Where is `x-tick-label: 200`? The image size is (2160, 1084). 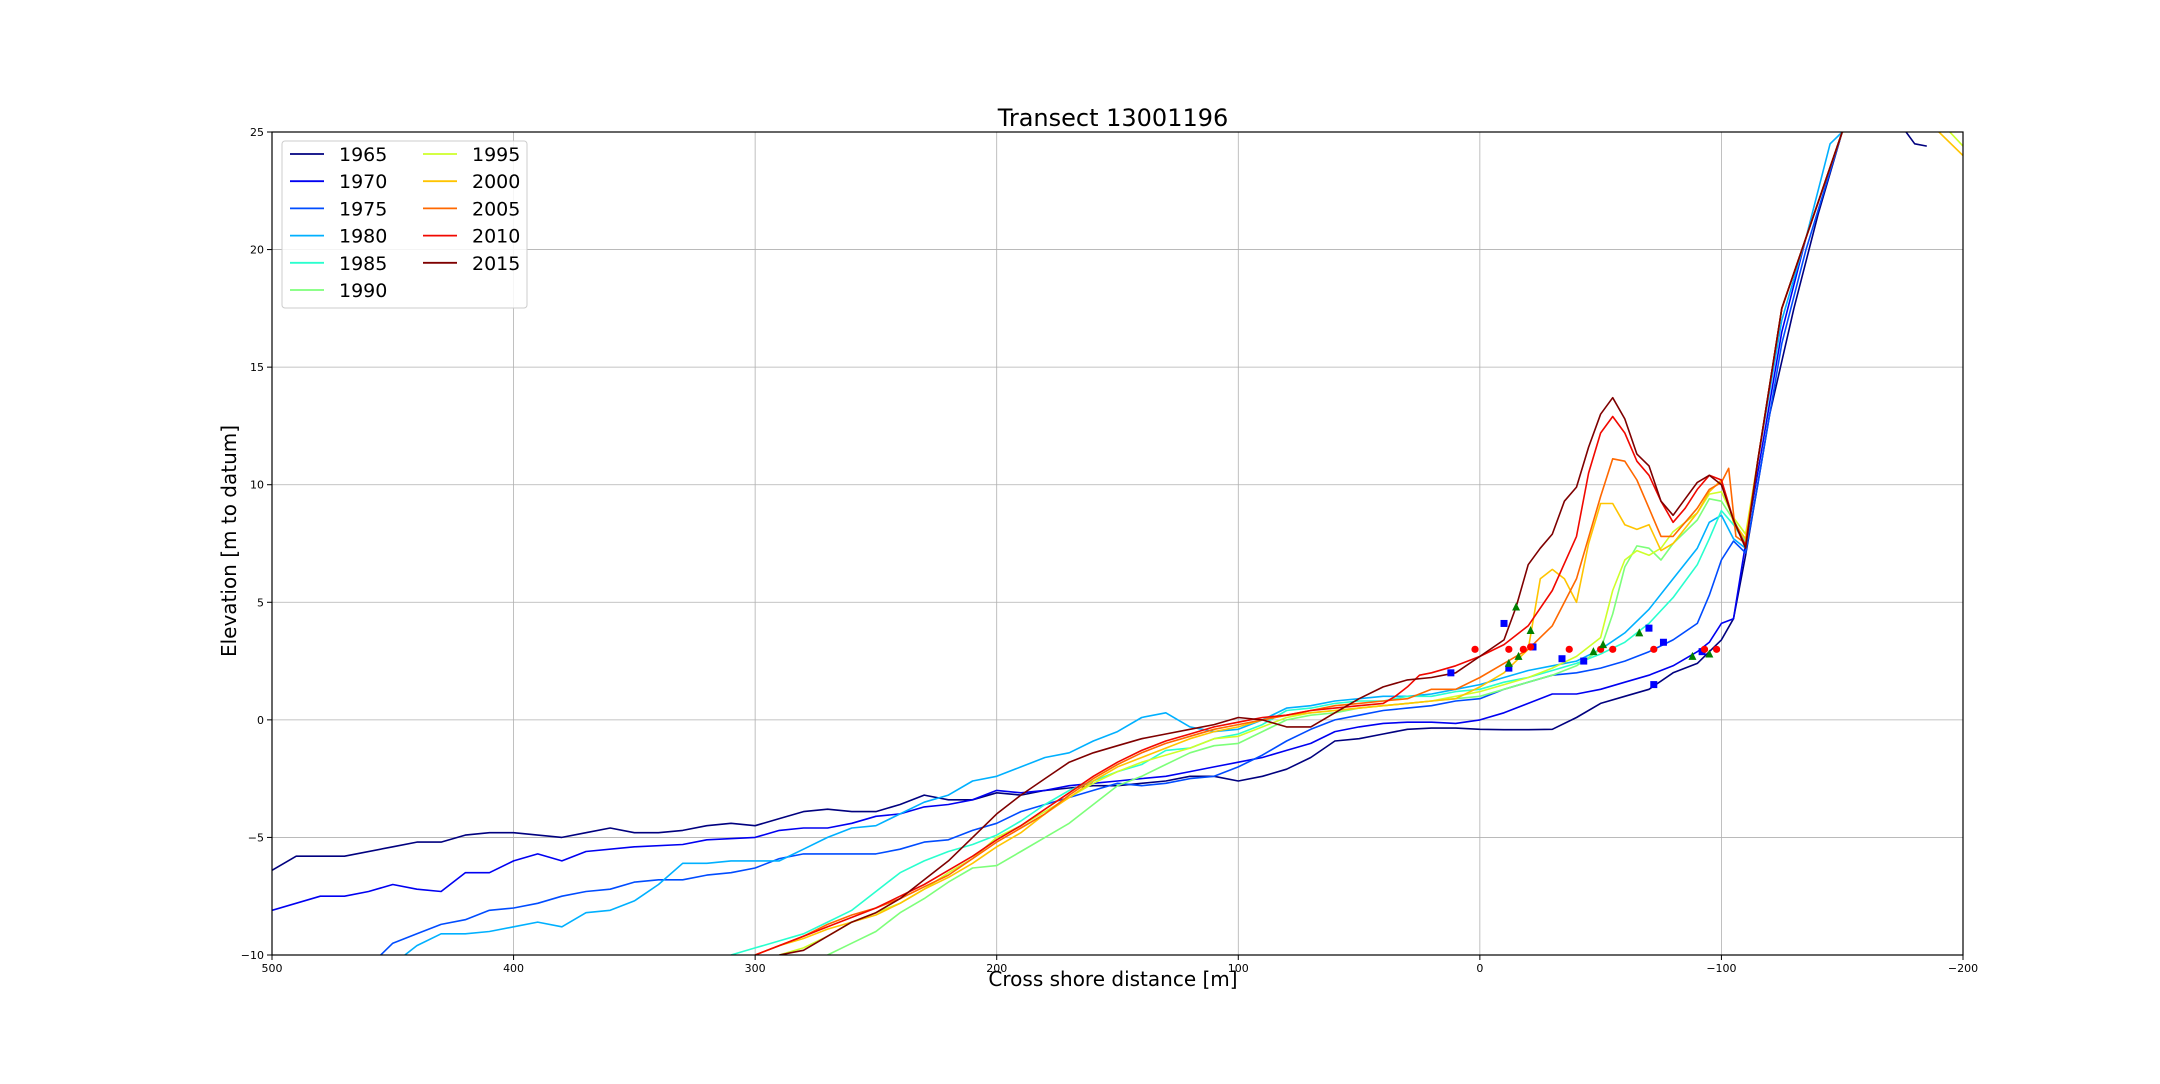
x-tick-label: 200 is located at coordinates (996, 968).